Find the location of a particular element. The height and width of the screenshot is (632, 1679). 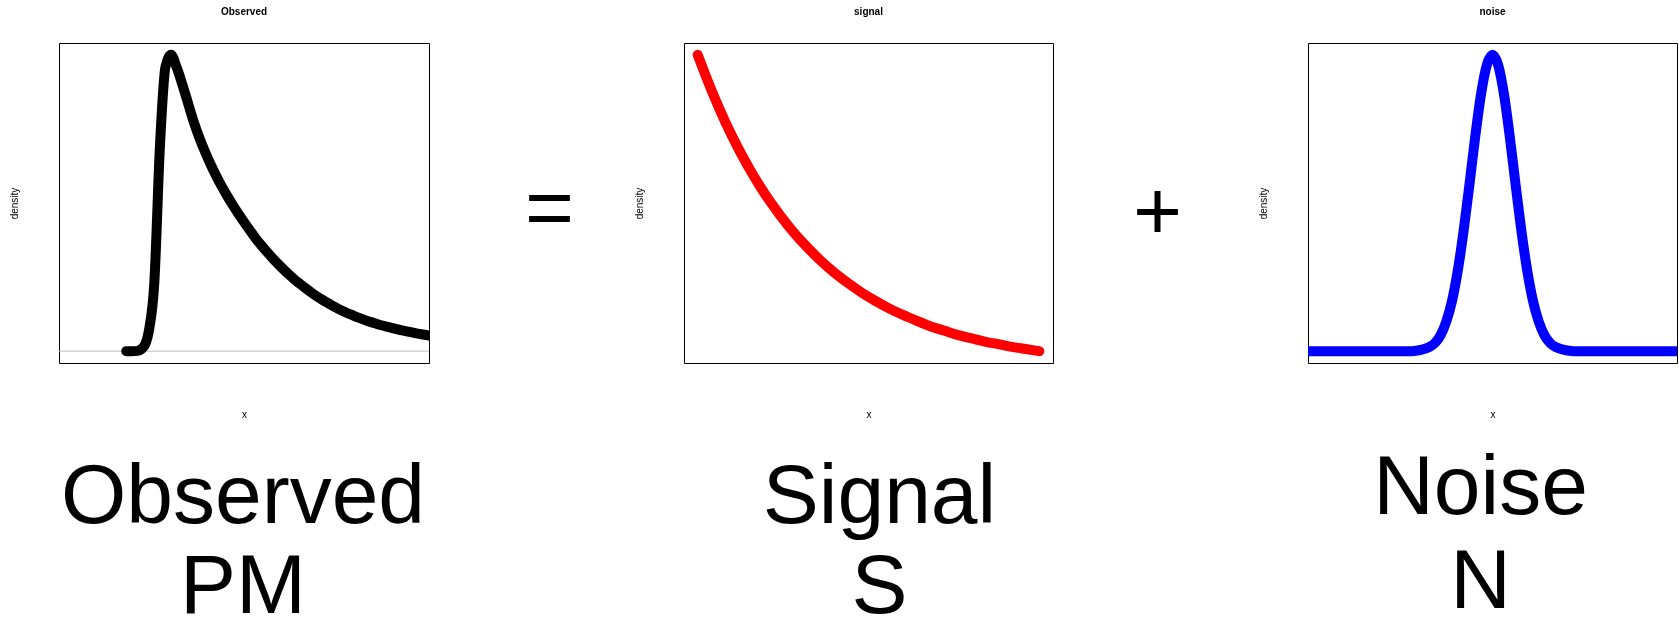

chart-title: noise is located at coordinates (1492, 11).